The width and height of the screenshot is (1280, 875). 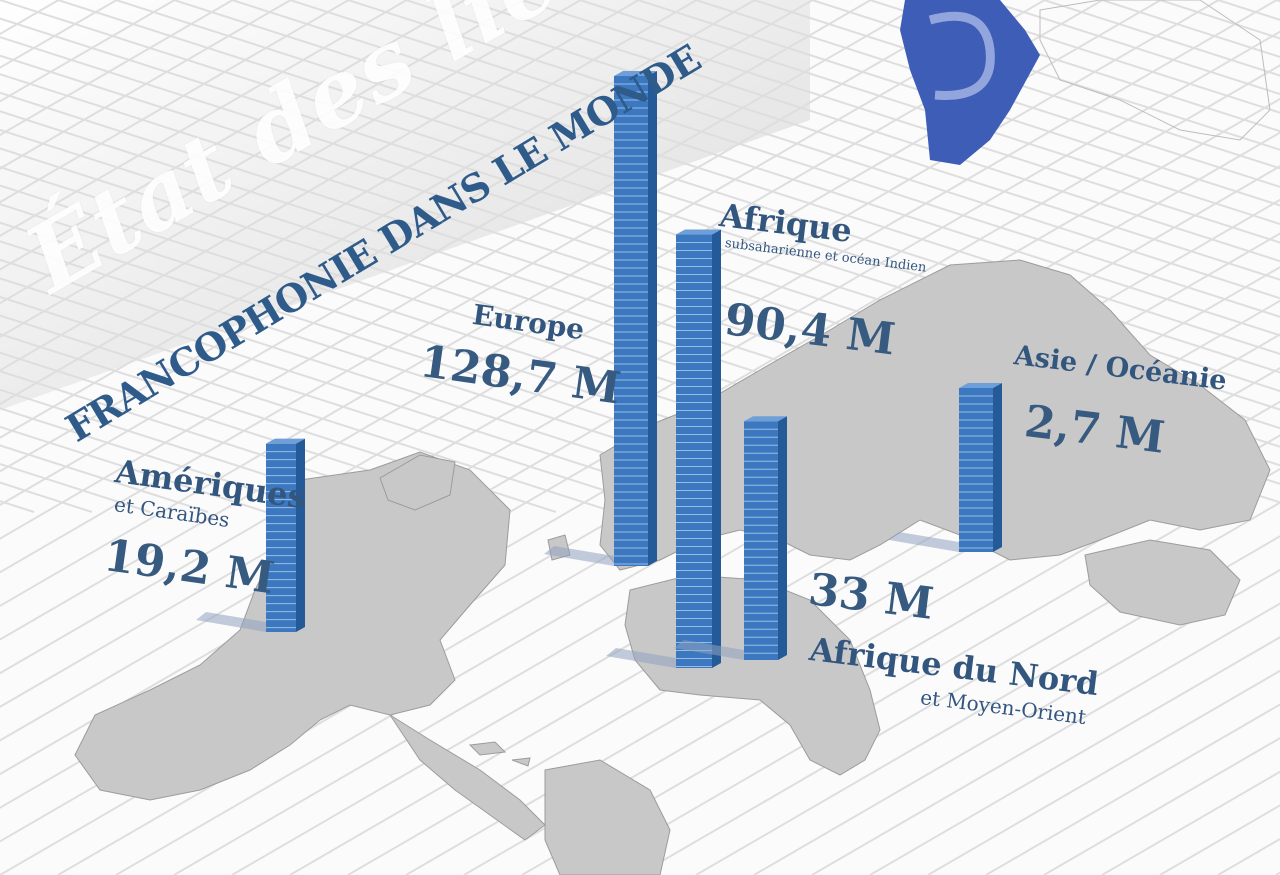 What do you see at coordinates (417, 482) in the screenshot?
I see `greenland-land` at bounding box center [417, 482].